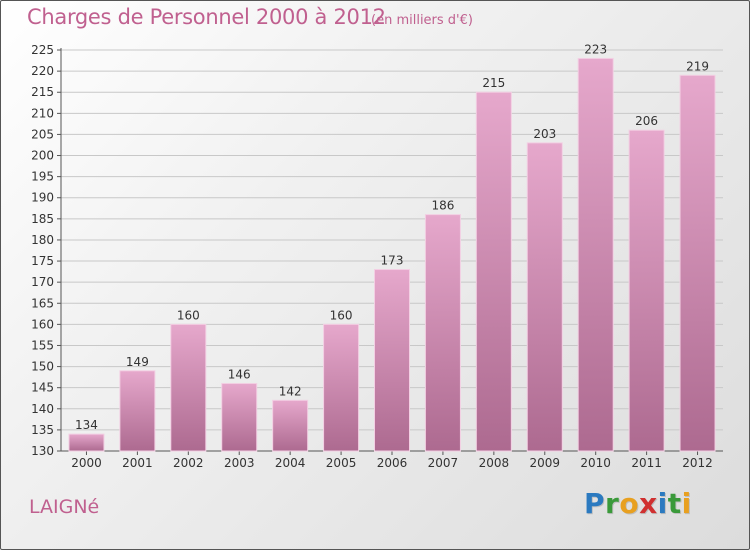  I want to click on y-tick-label: 130, so click(42, 451).